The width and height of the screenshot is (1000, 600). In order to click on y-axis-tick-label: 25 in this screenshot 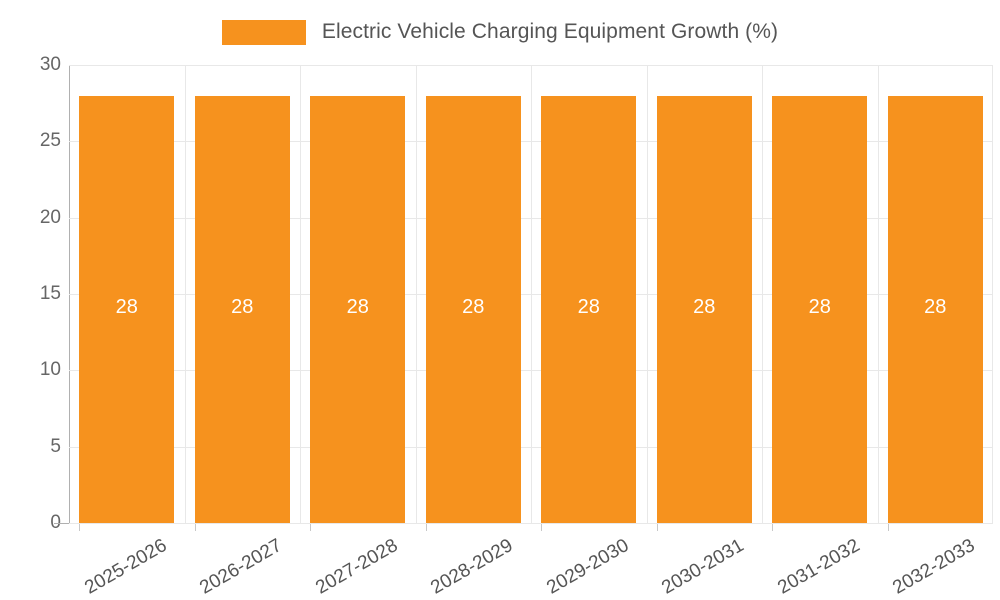, I will do `click(50, 141)`.